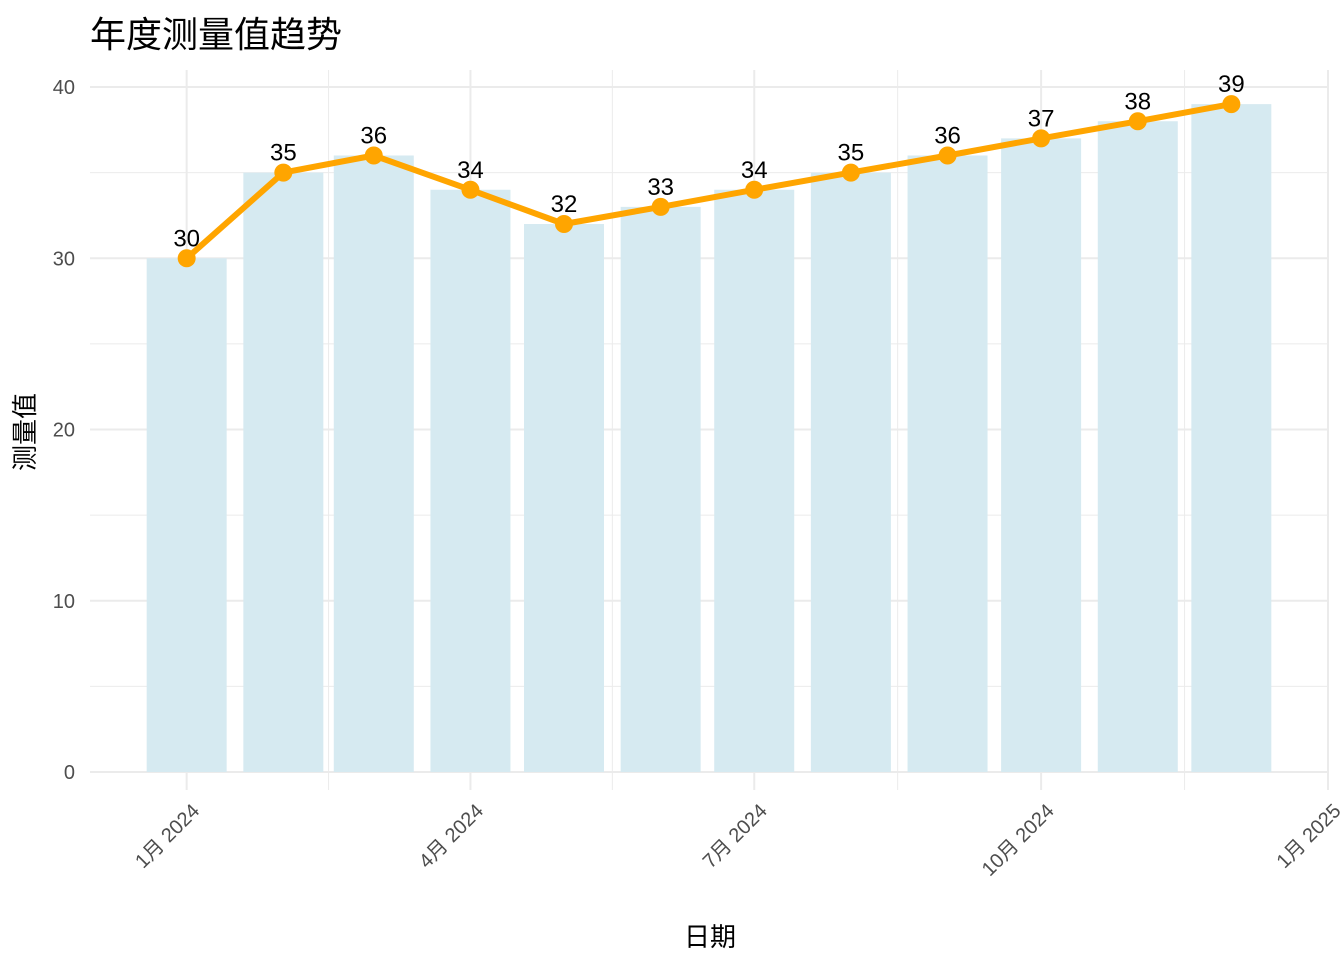 This screenshot has width=1344, height=960. Describe the element at coordinates (660, 187) in the screenshot. I see `data-label: 33` at that location.